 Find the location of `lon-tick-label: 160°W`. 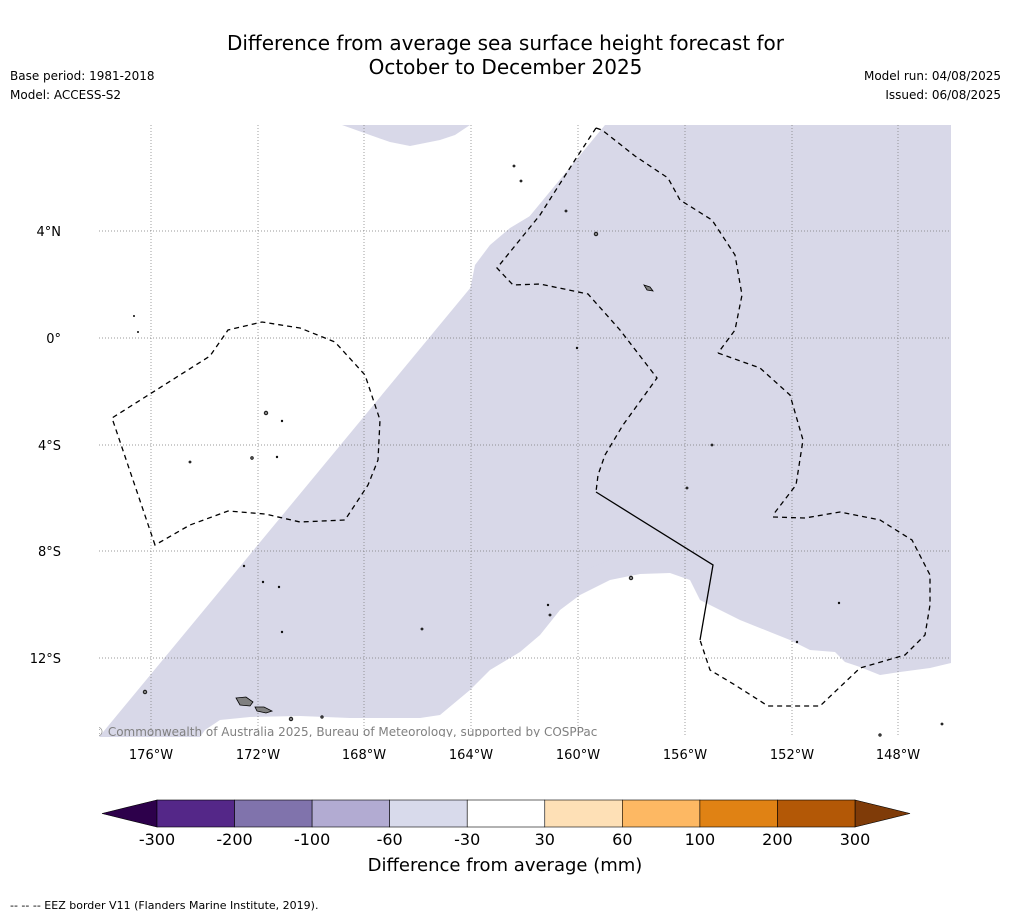

lon-tick-label: 160°W is located at coordinates (578, 755).